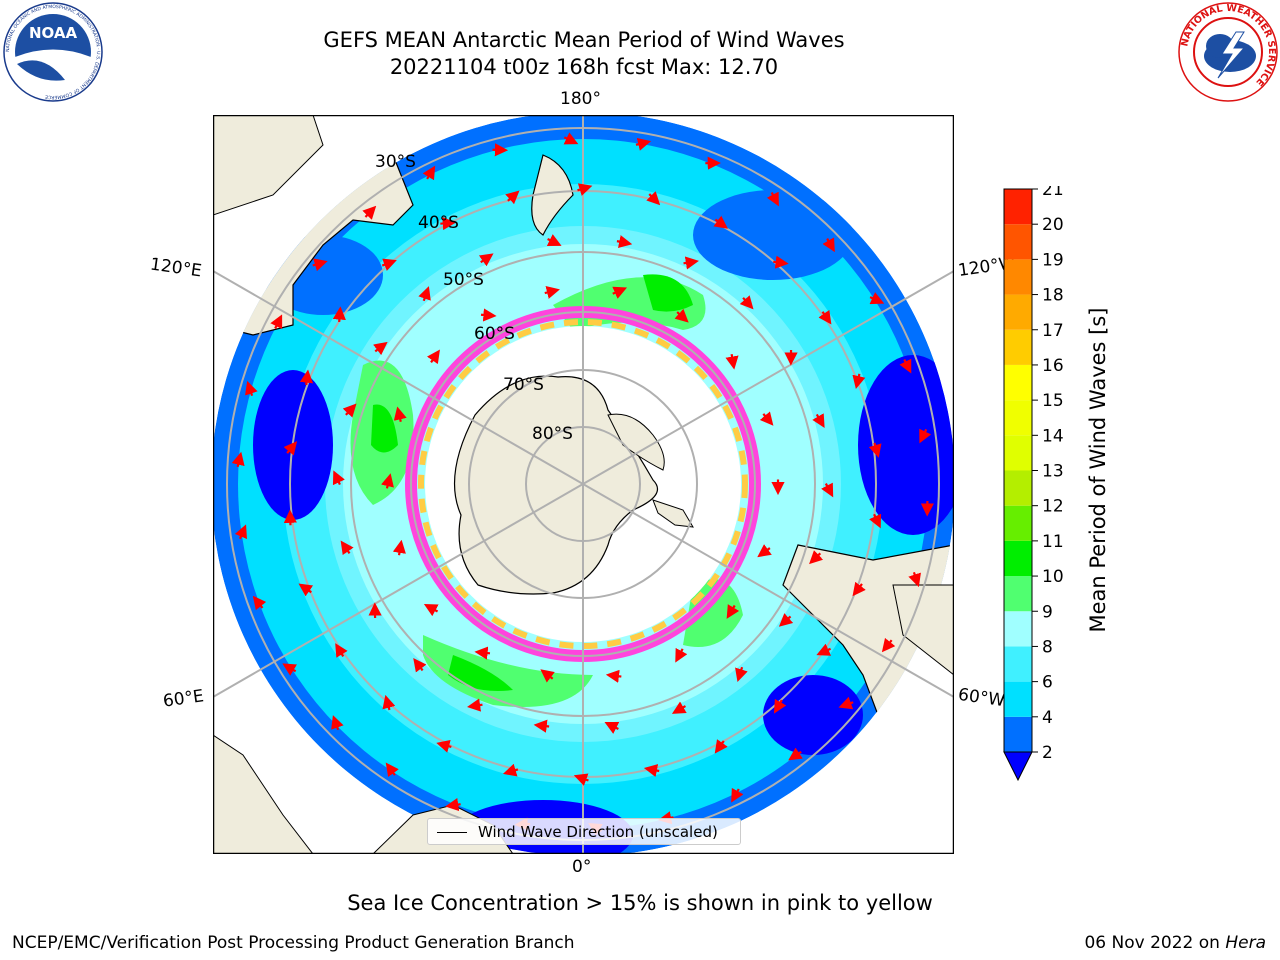 Image resolution: width=1280 pixels, height=960 pixels. I want to click on nws-logo: NATIONAL WEATHER SERVICE, so click(1228, 52).